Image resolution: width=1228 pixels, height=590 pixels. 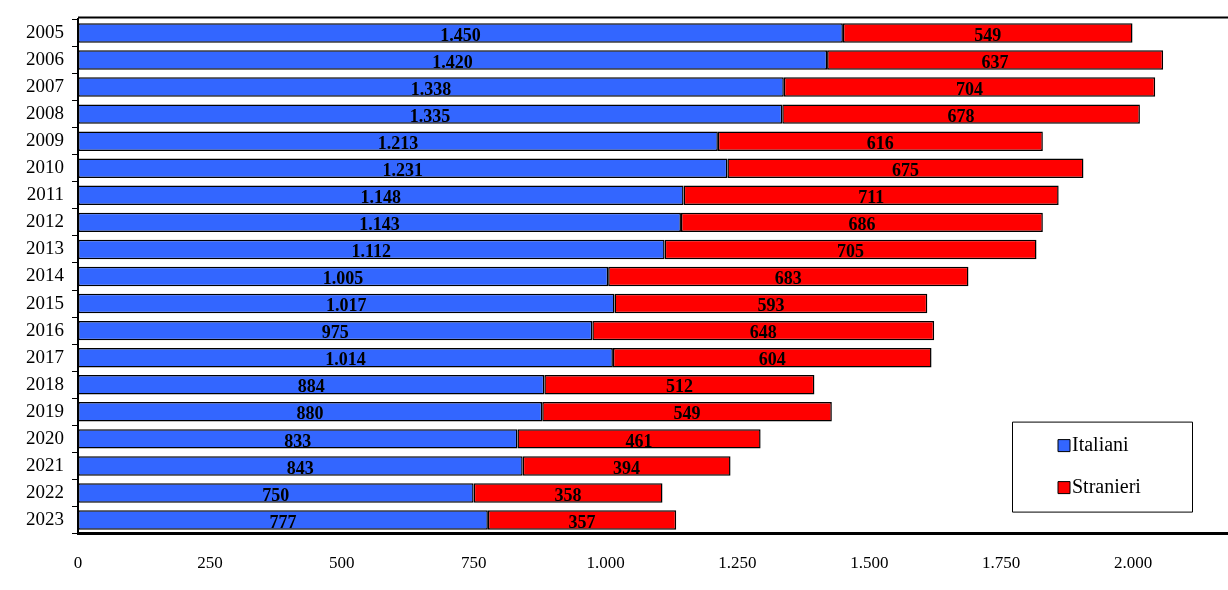 I want to click on data-label: 394, so click(x=627, y=467).